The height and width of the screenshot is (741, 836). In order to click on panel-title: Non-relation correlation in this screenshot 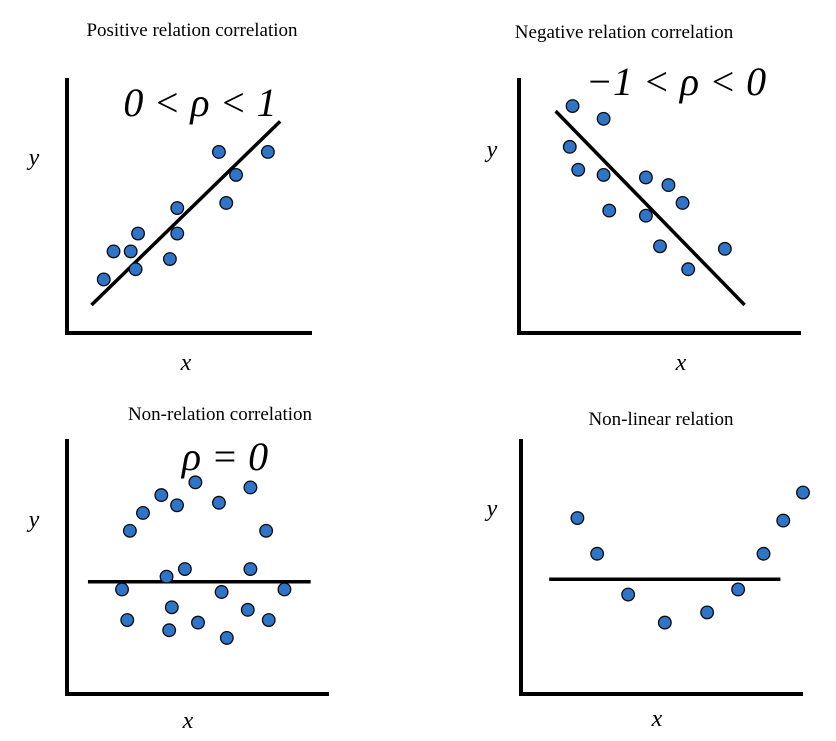, I will do `click(220, 414)`.